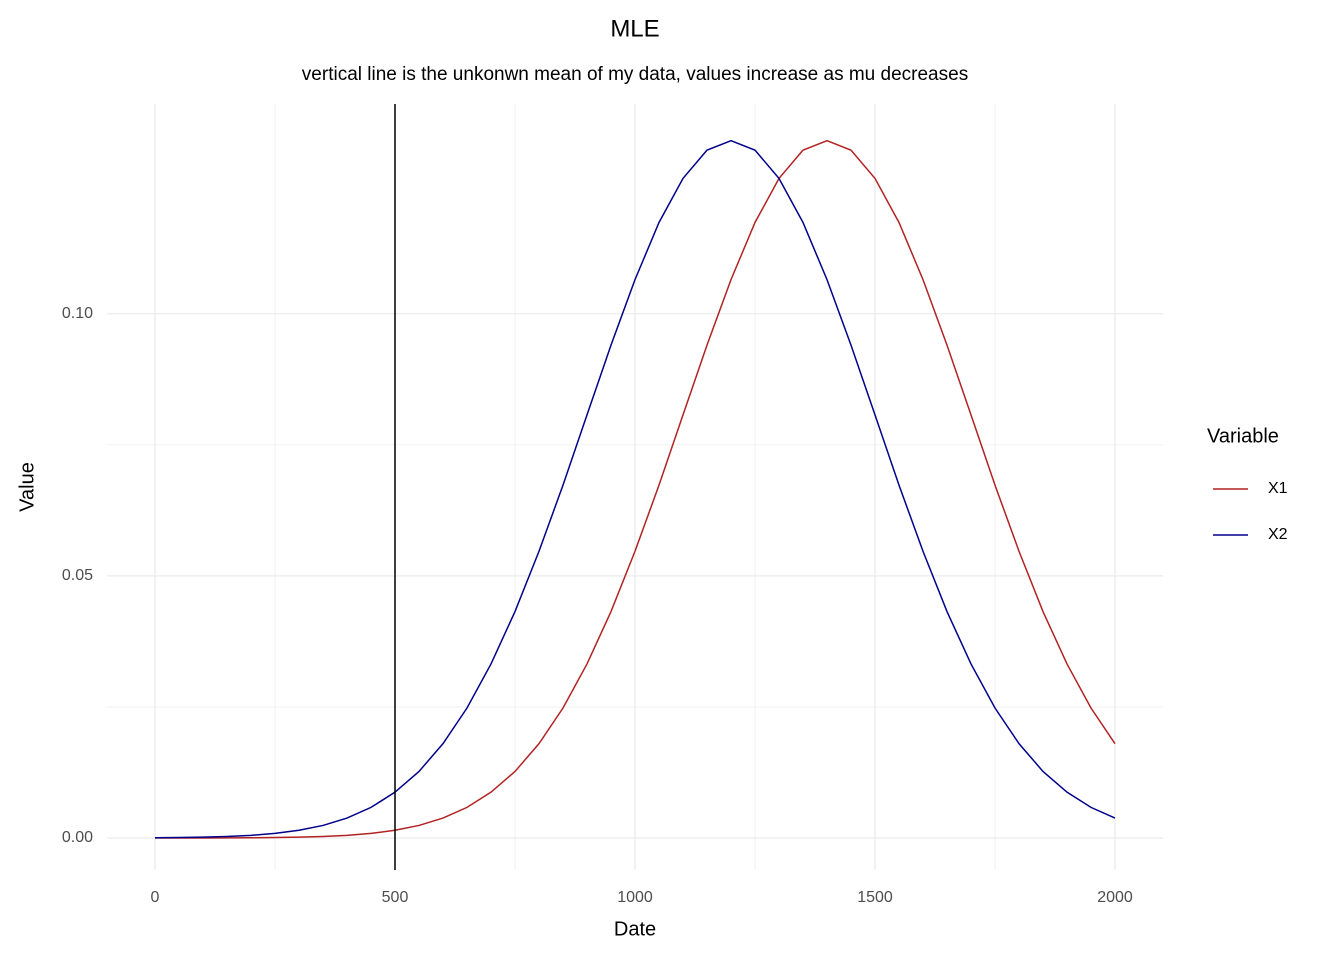  What do you see at coordinates (1115, 897) in the screenshot?
I see `x-tick-label: 2000` at bounding box center [1115, 897].